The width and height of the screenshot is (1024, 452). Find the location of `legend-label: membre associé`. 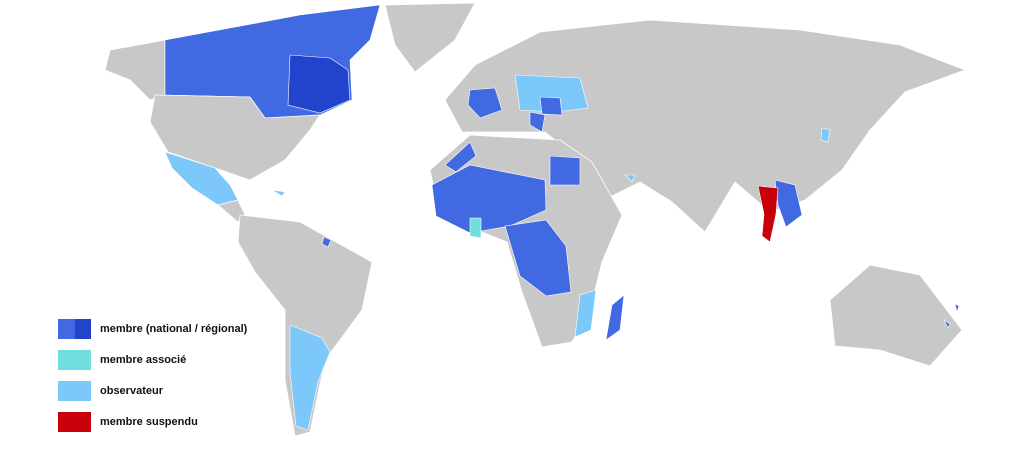

legend-label: membre associé is located at coordinates (143, 359).